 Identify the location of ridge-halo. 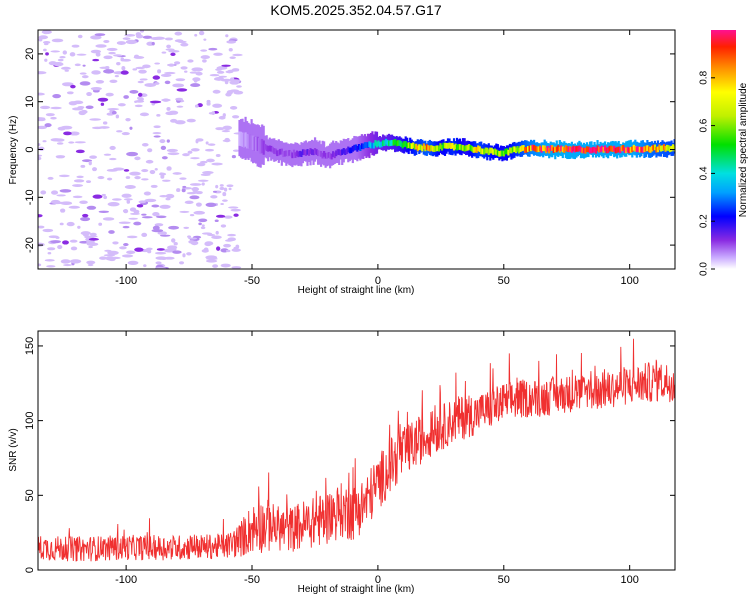
(345, 149).